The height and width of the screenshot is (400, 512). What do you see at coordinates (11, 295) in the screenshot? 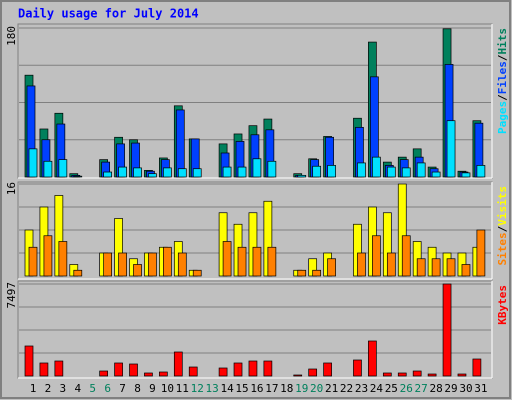
I see `y-tick-label: 7497` at bounding box center [11, 295].